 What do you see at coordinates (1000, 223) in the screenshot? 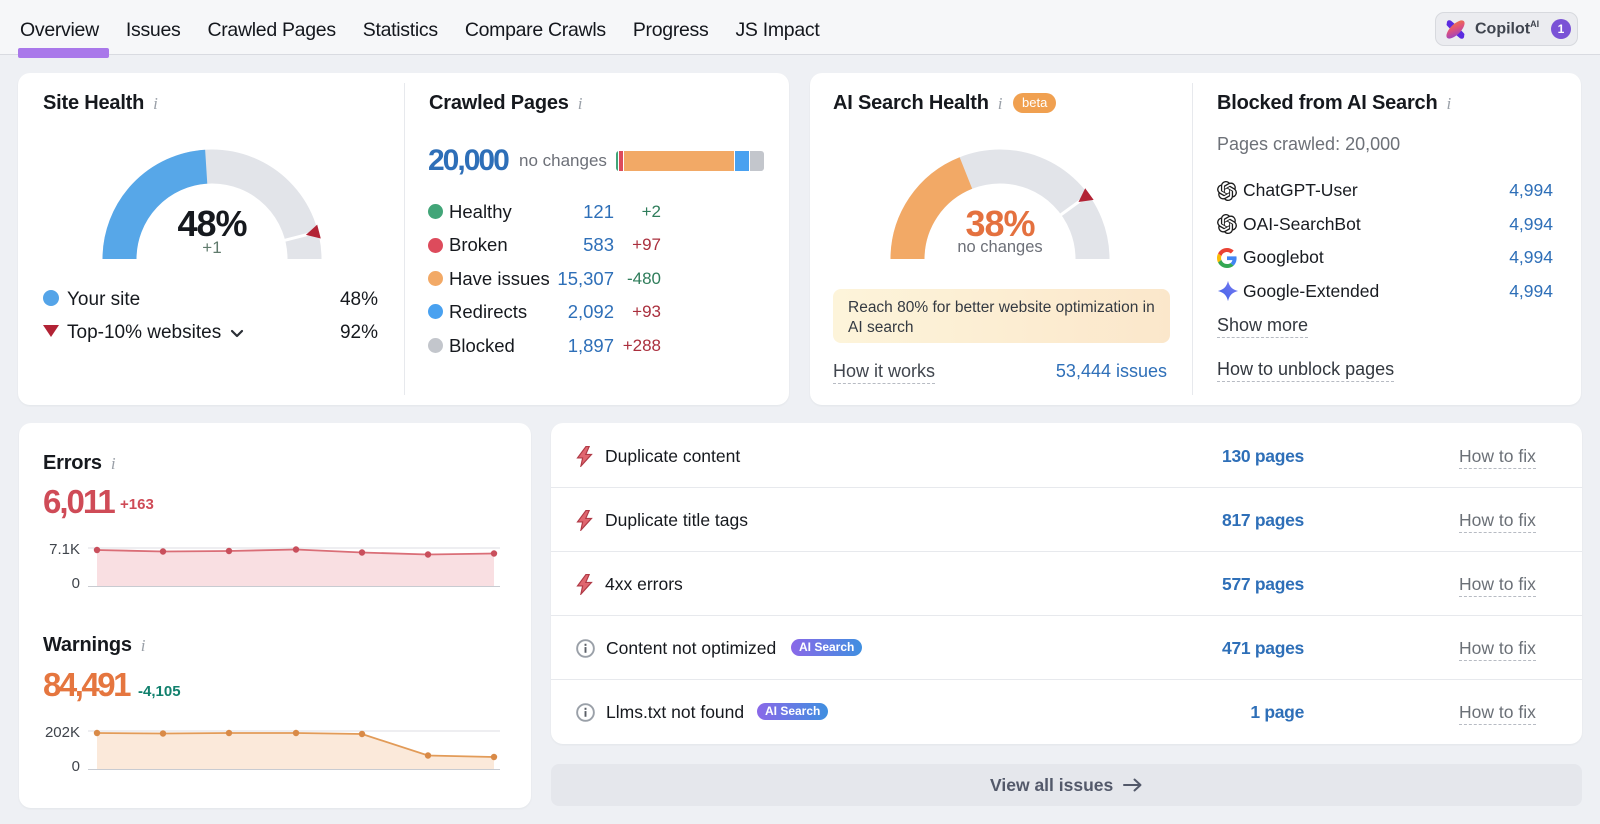
I see `svg-text: 38%` at bounding box center [1000, 223].